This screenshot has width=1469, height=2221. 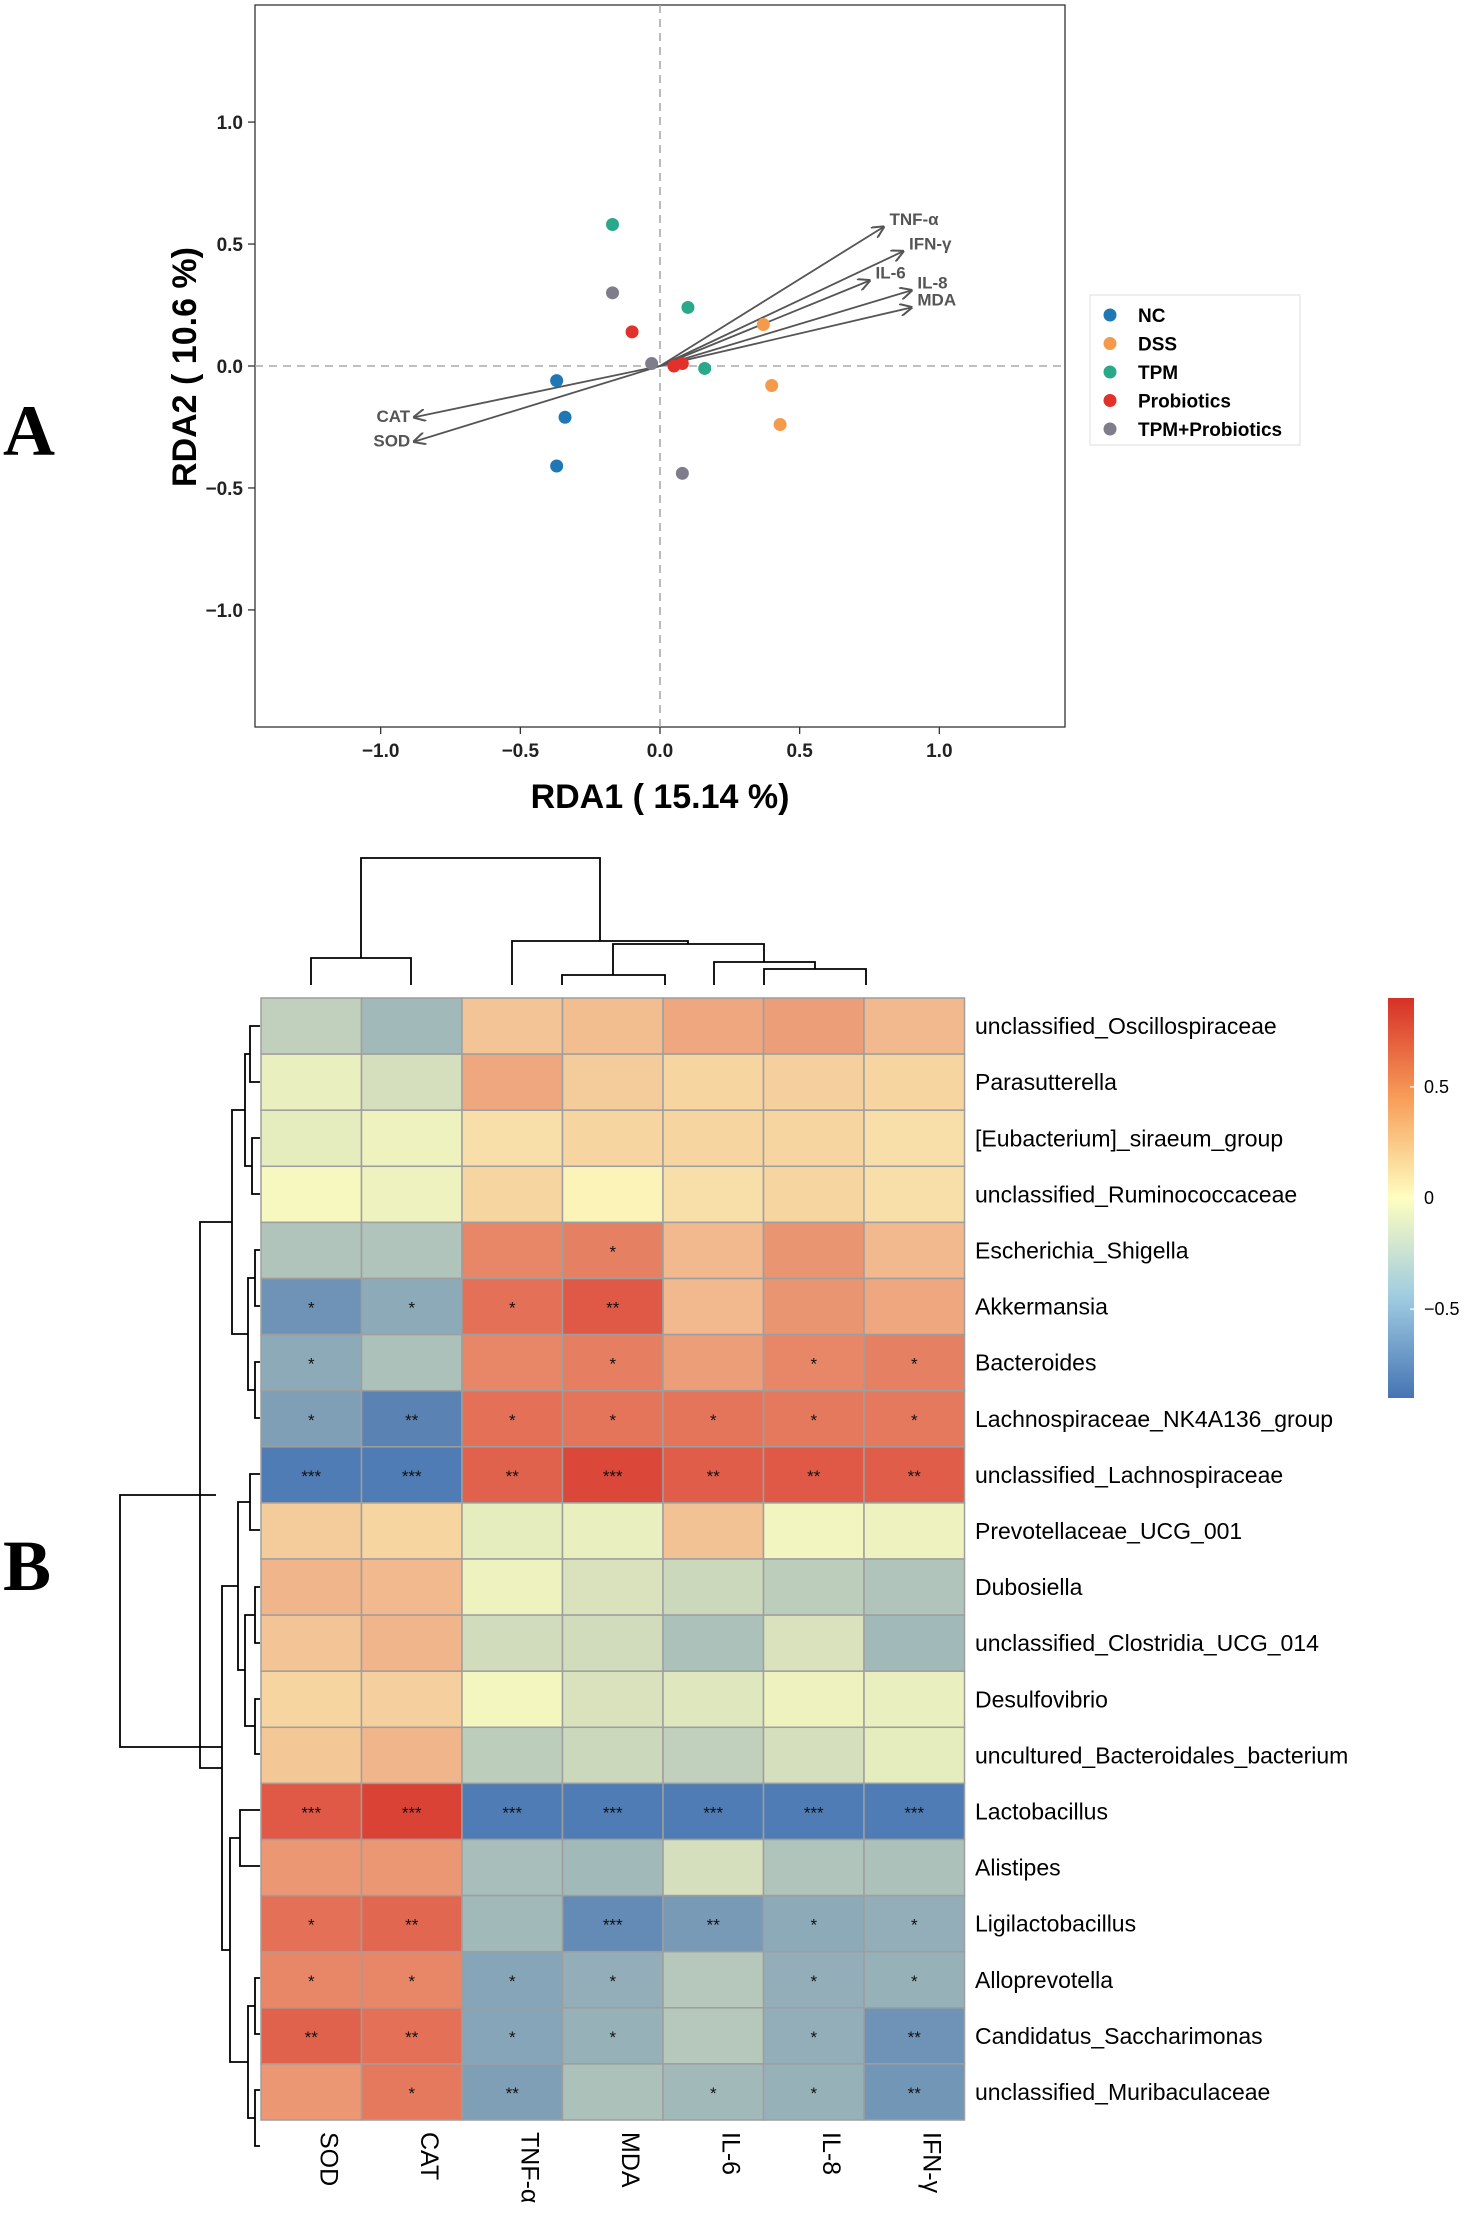 What do you see at coordinates (1210, 430) in the screenshot?
I see `legend-label-tpm-probiotics: TPM+Probiotics` at bounding box center [1210, 430].